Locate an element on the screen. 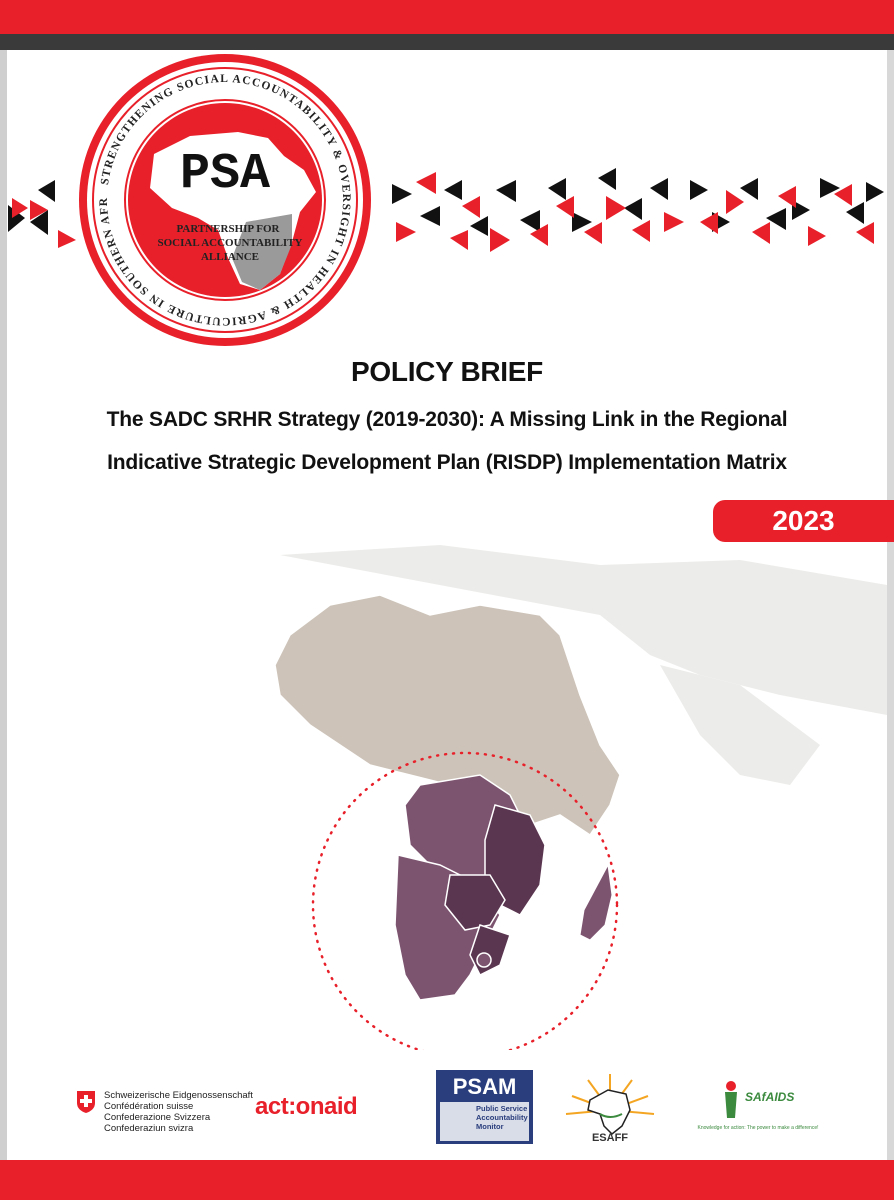 Image resolution: width=894 pixels, height=1200 pixels. left-page-edge is located at coordinates (3, 605).